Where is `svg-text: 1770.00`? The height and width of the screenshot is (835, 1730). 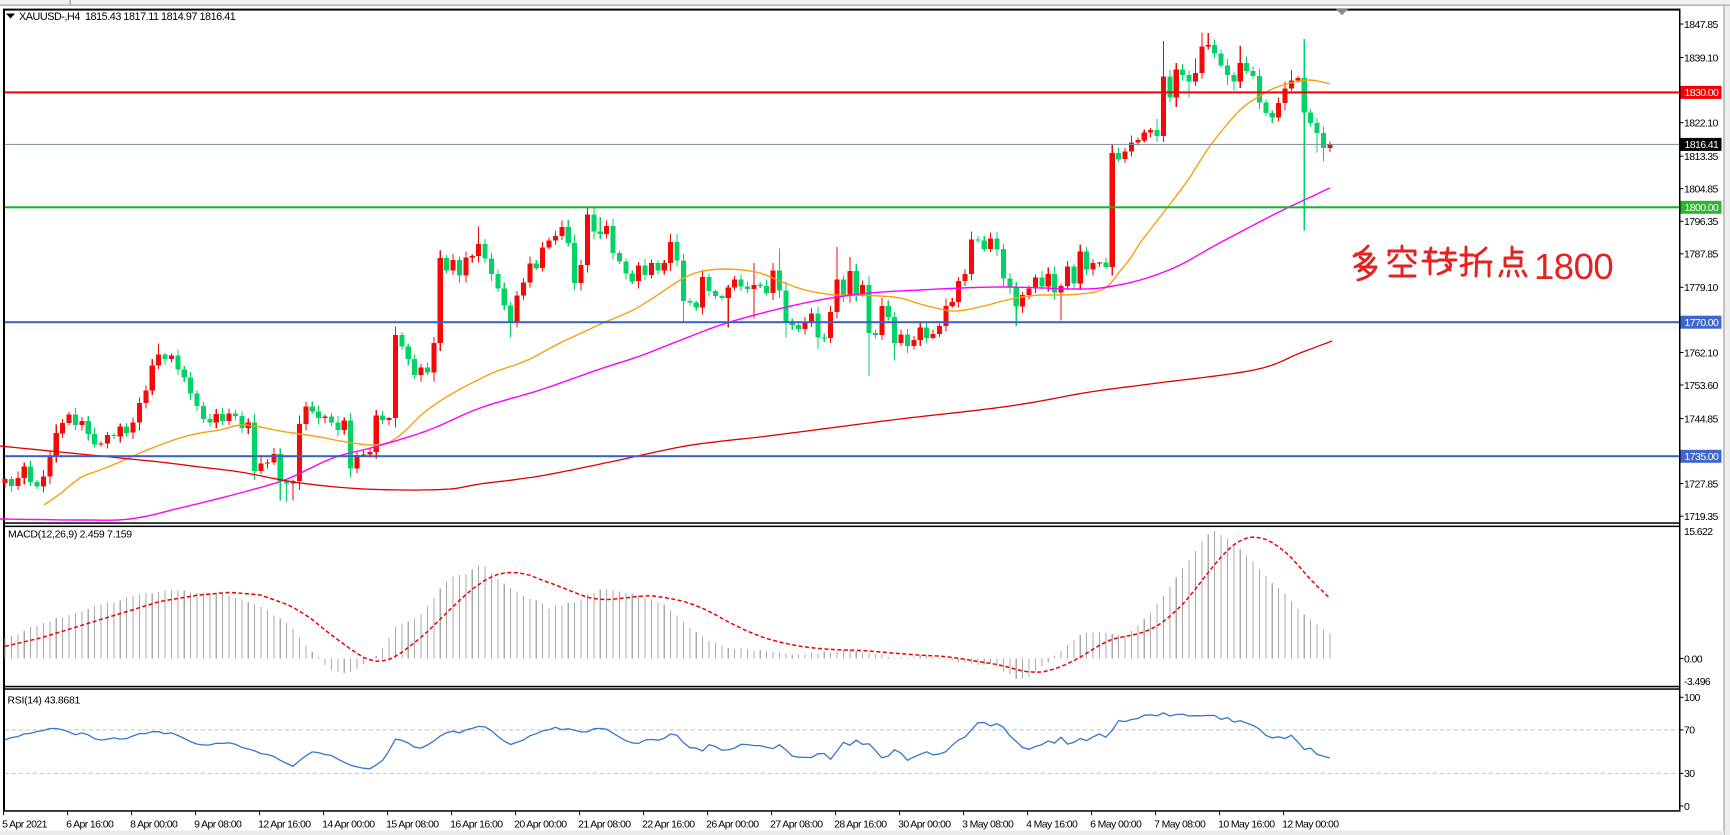
svg-text: 1770.00 is located at coordinates (1702, 323).